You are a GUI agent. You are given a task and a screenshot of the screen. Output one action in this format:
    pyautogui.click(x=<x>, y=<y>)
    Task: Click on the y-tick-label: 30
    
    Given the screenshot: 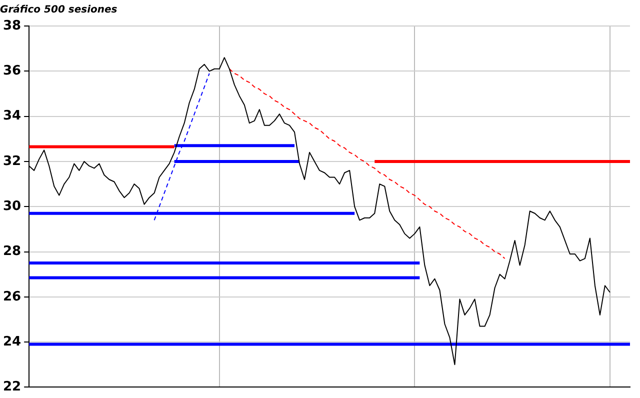 What is the action you would take?
    pyautogui.click(x=12, y=206)
    